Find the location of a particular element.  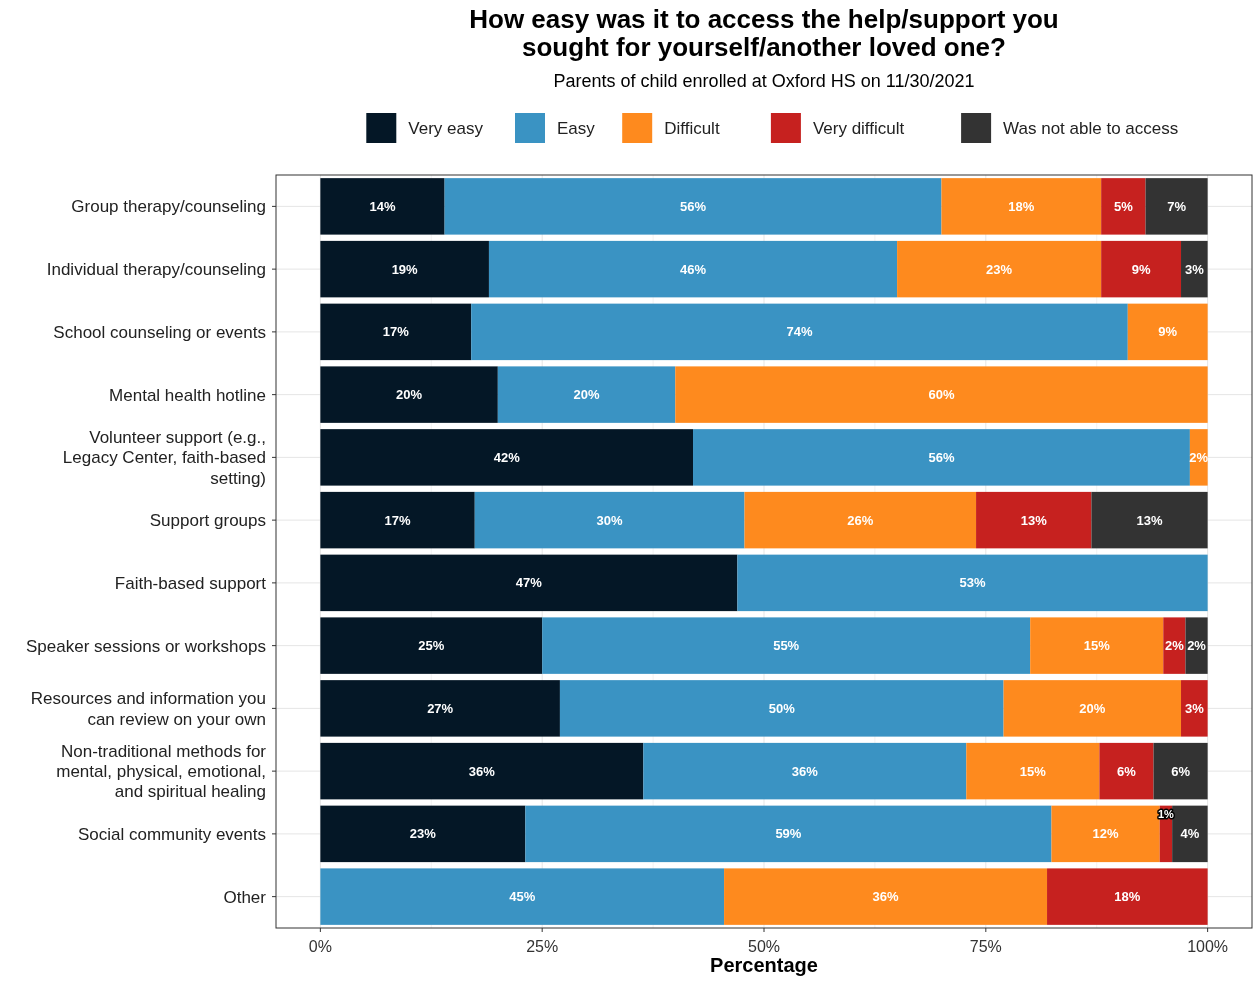

data-label: 50% is located at coordinates (782, 708).